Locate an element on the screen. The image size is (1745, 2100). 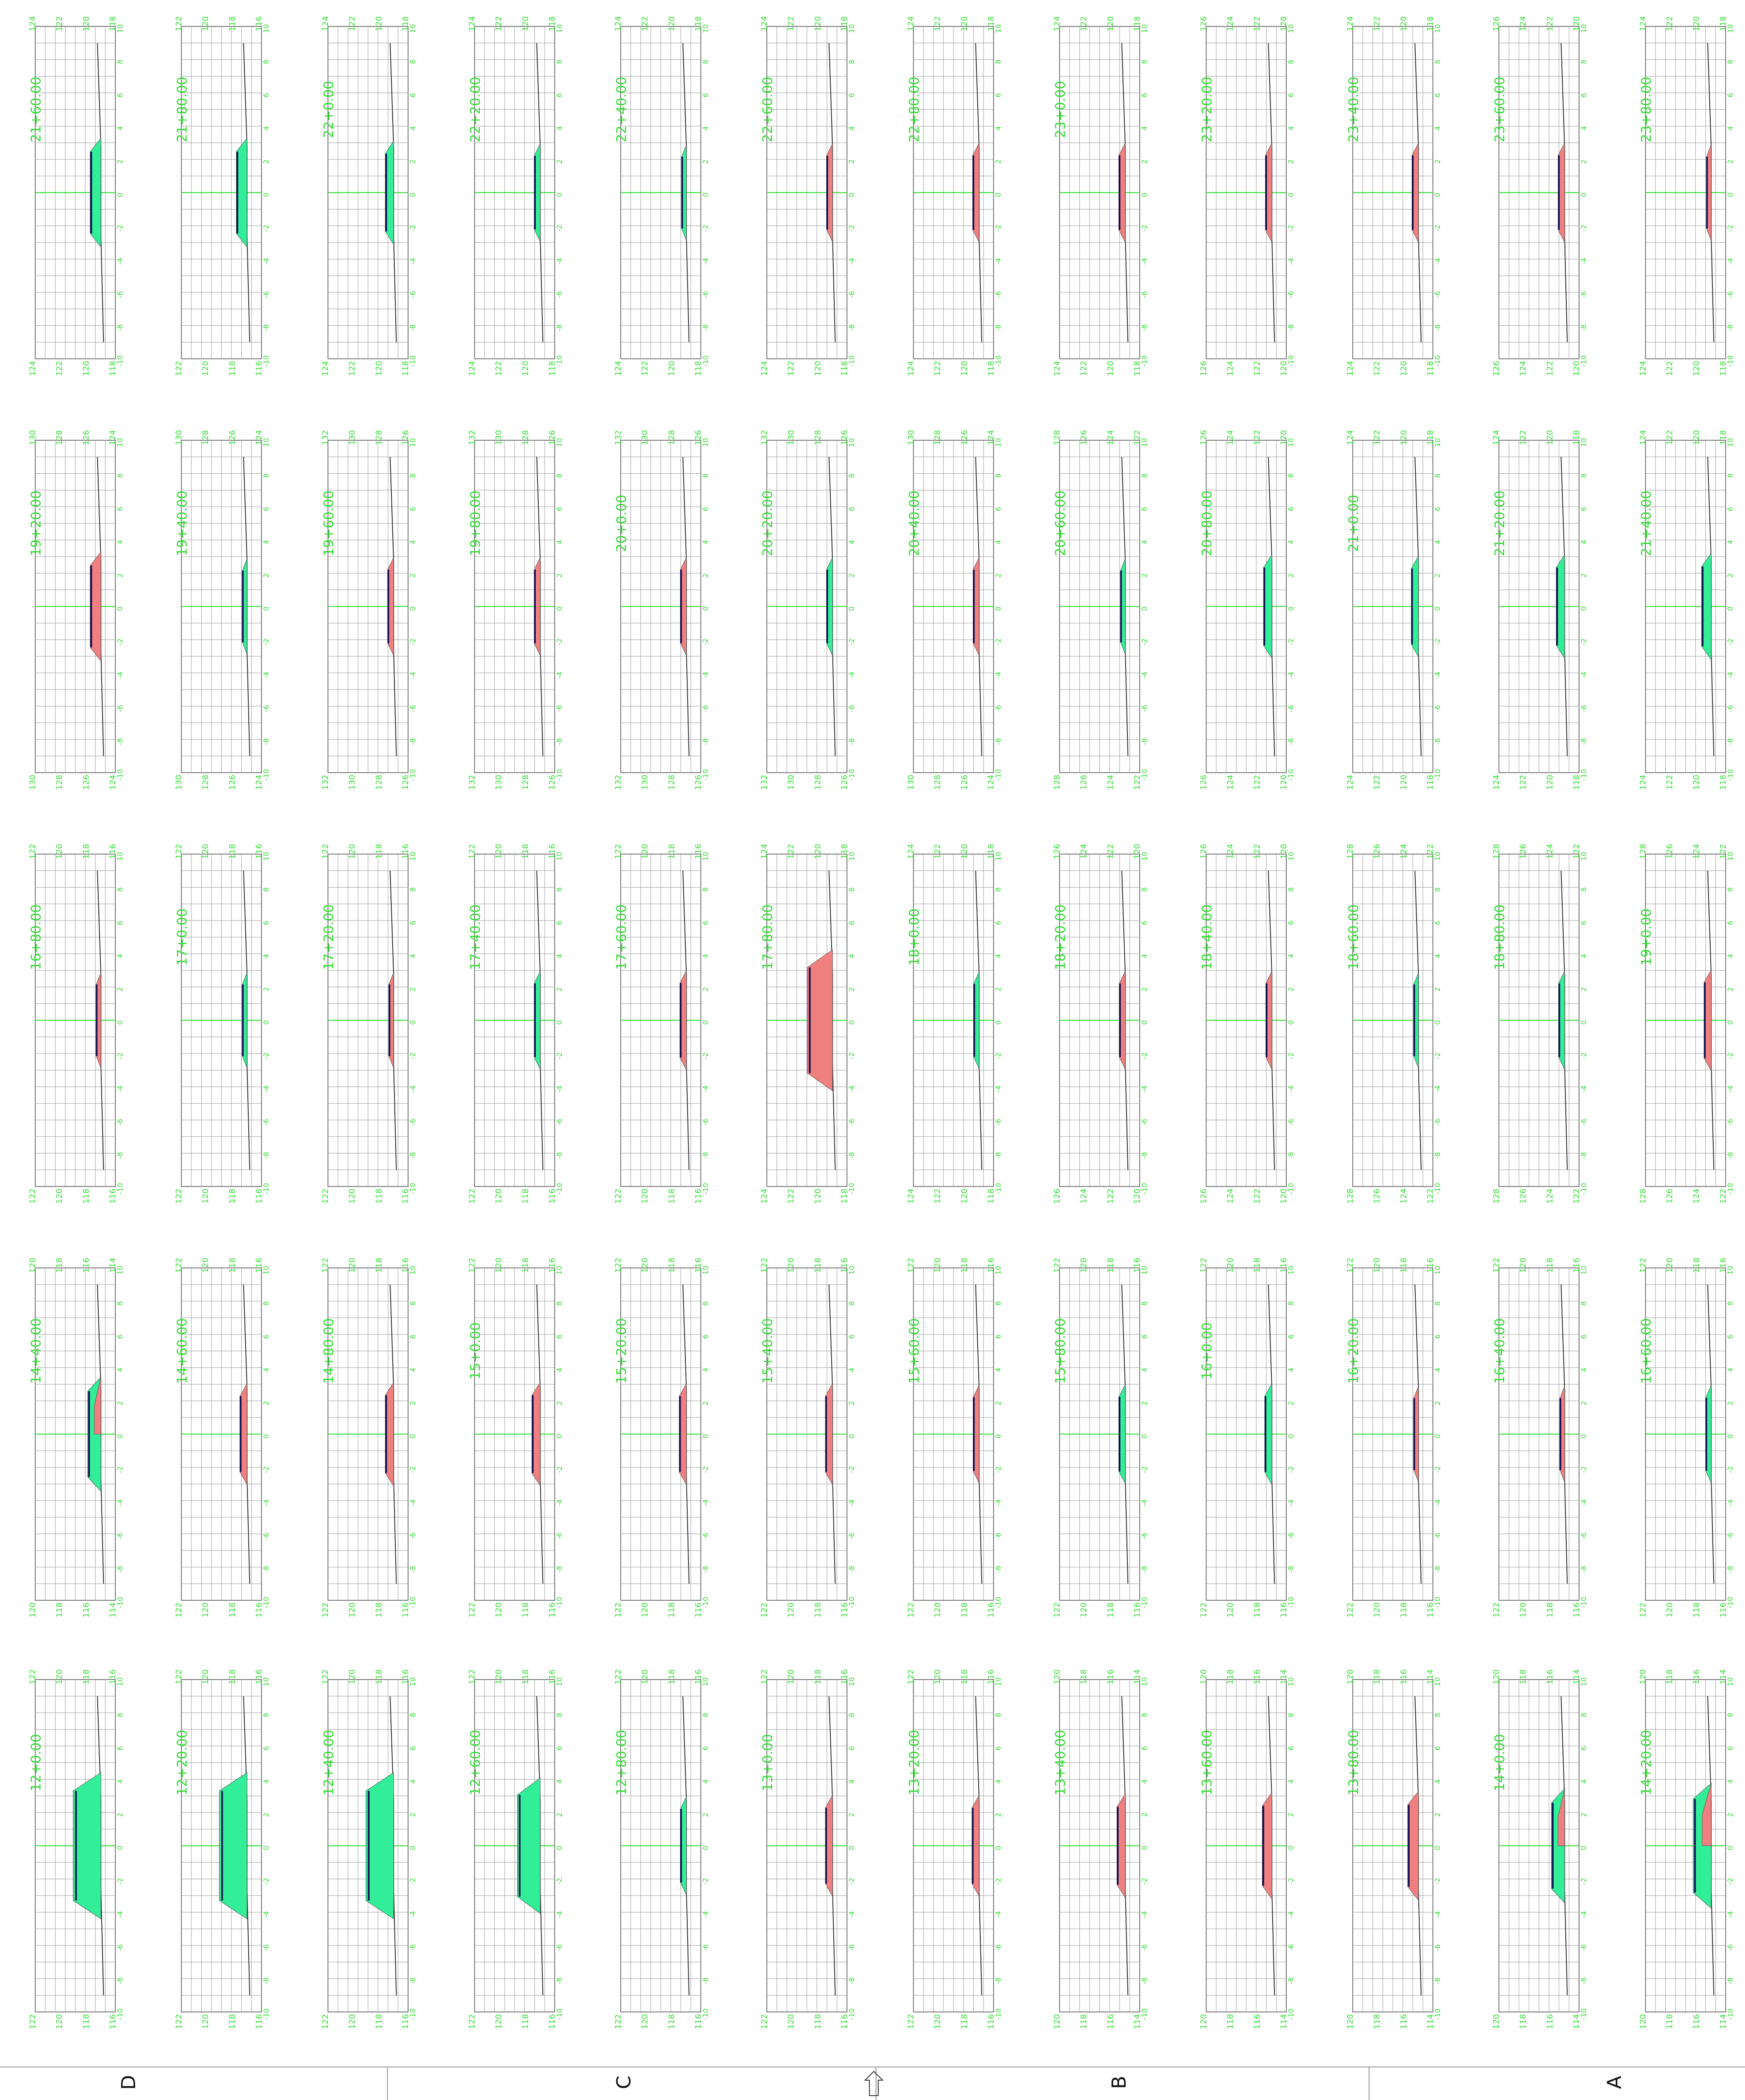
station-label: 21+20.00 is located at coordinates (1500, 523).